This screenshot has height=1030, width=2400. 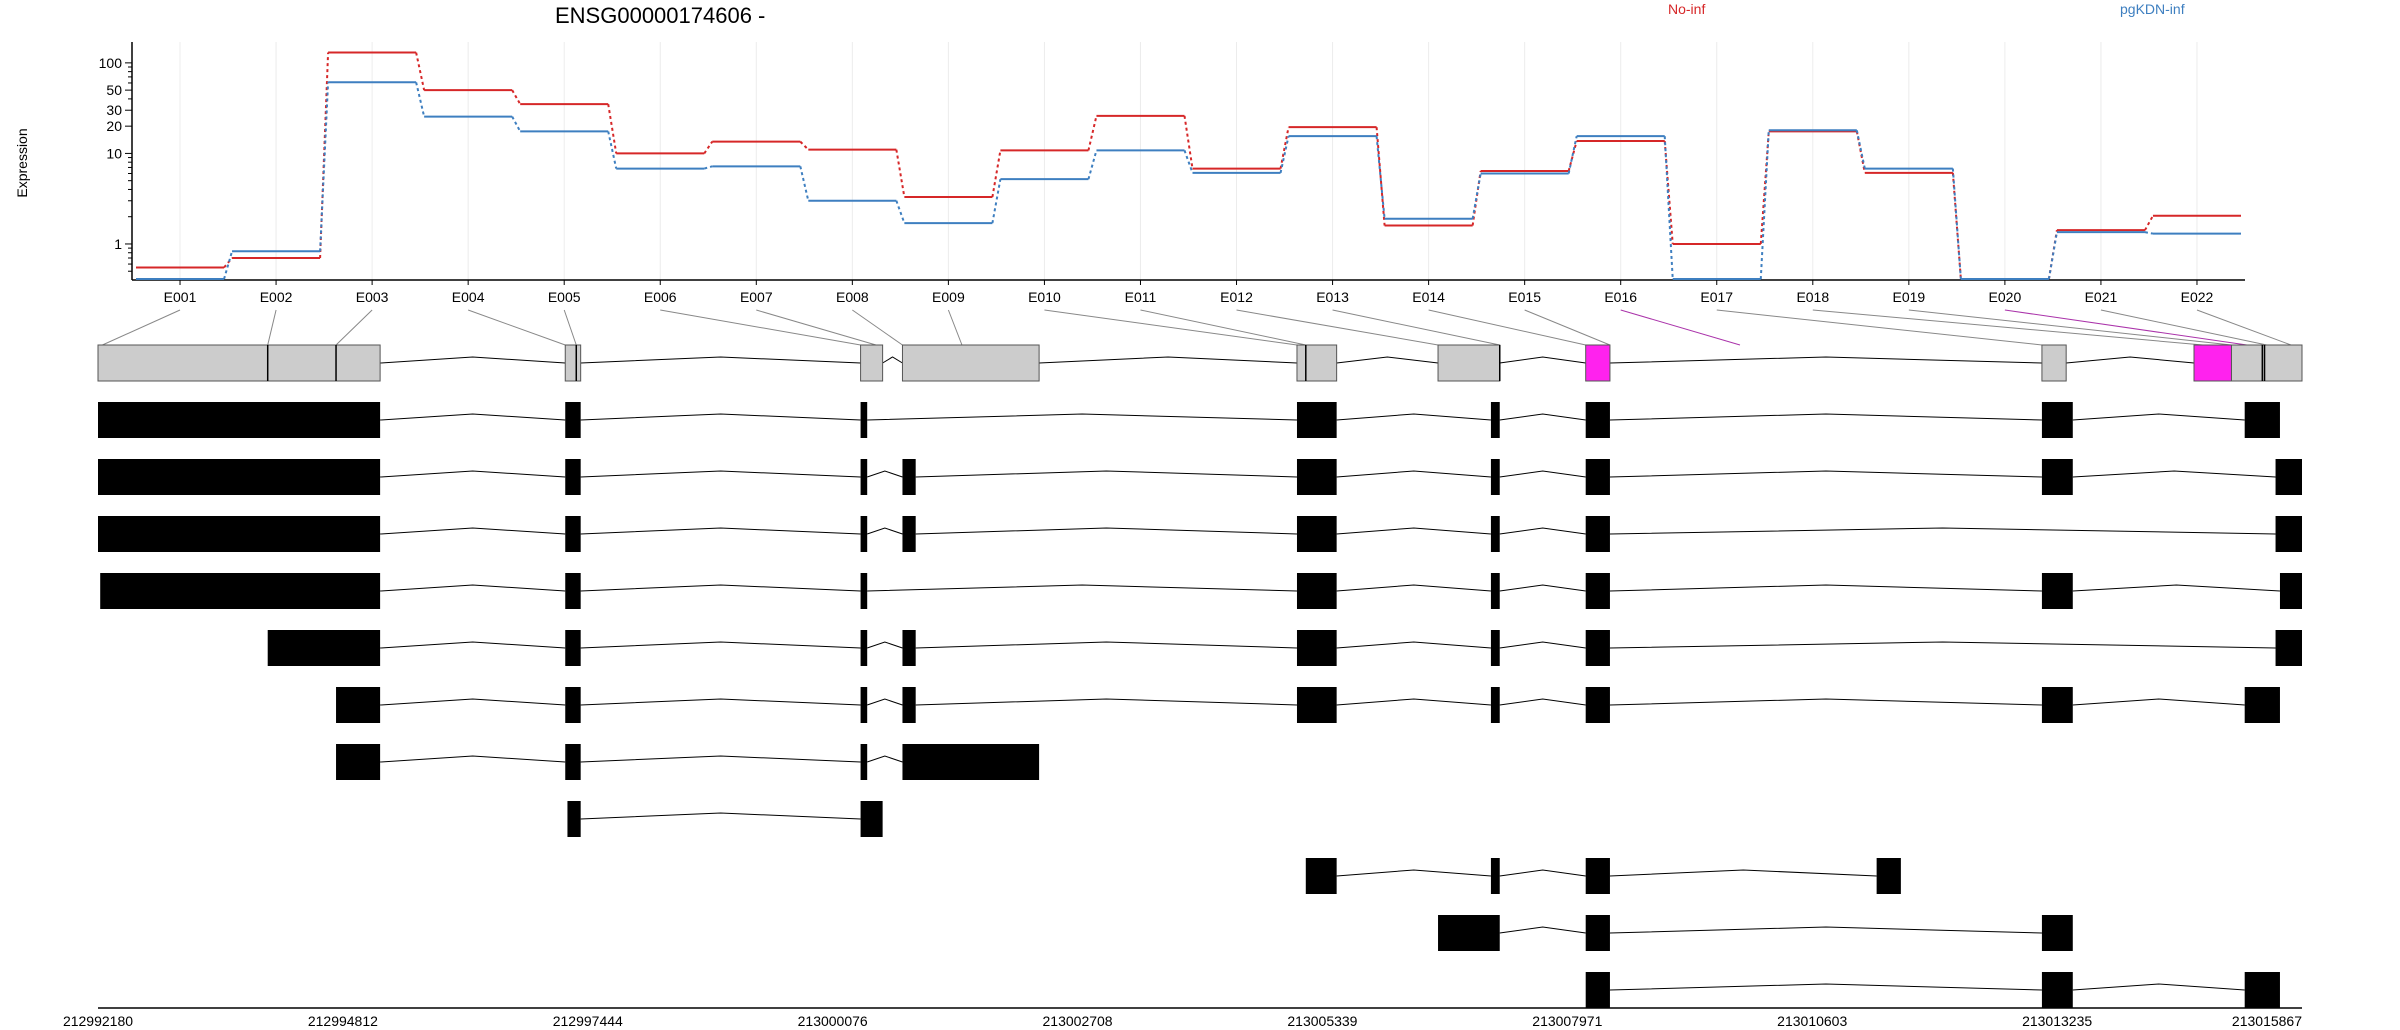 I want to click on y-axis-label: Expression, so click(x=22, y=162).